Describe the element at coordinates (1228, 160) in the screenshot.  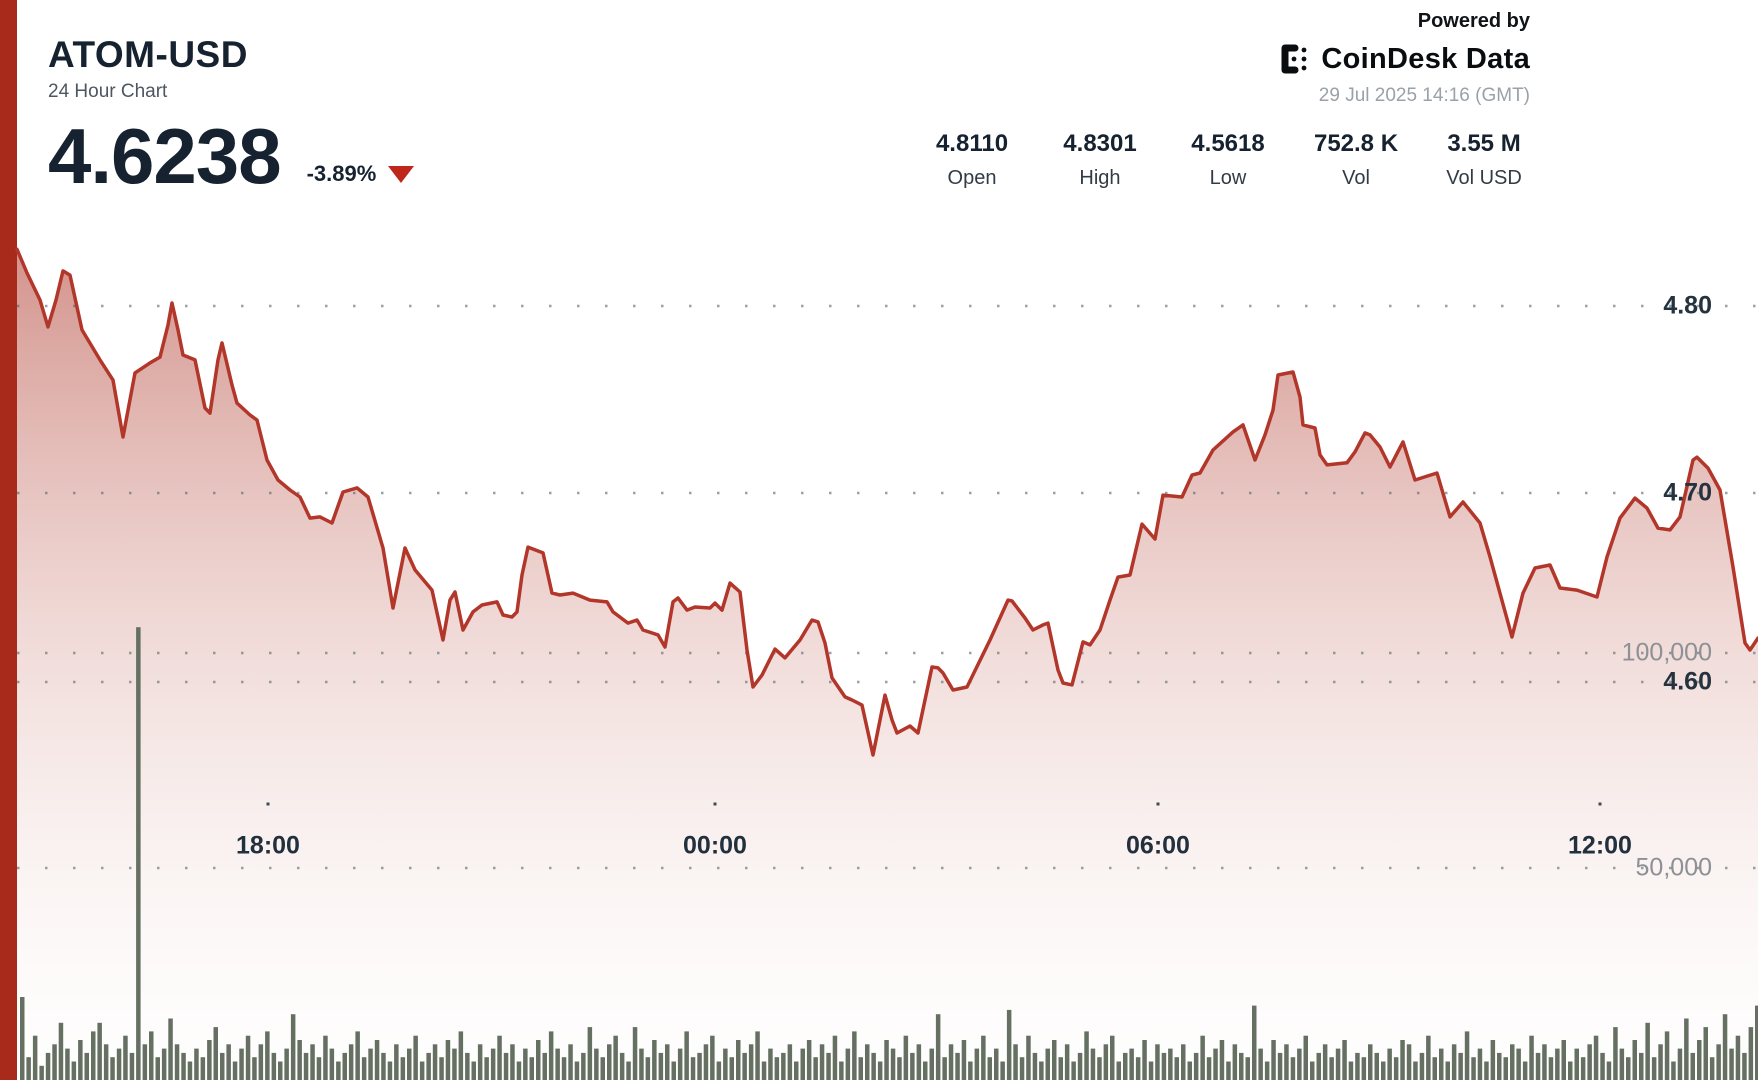
I see `stat-low: 4.5618 Low` at that location.